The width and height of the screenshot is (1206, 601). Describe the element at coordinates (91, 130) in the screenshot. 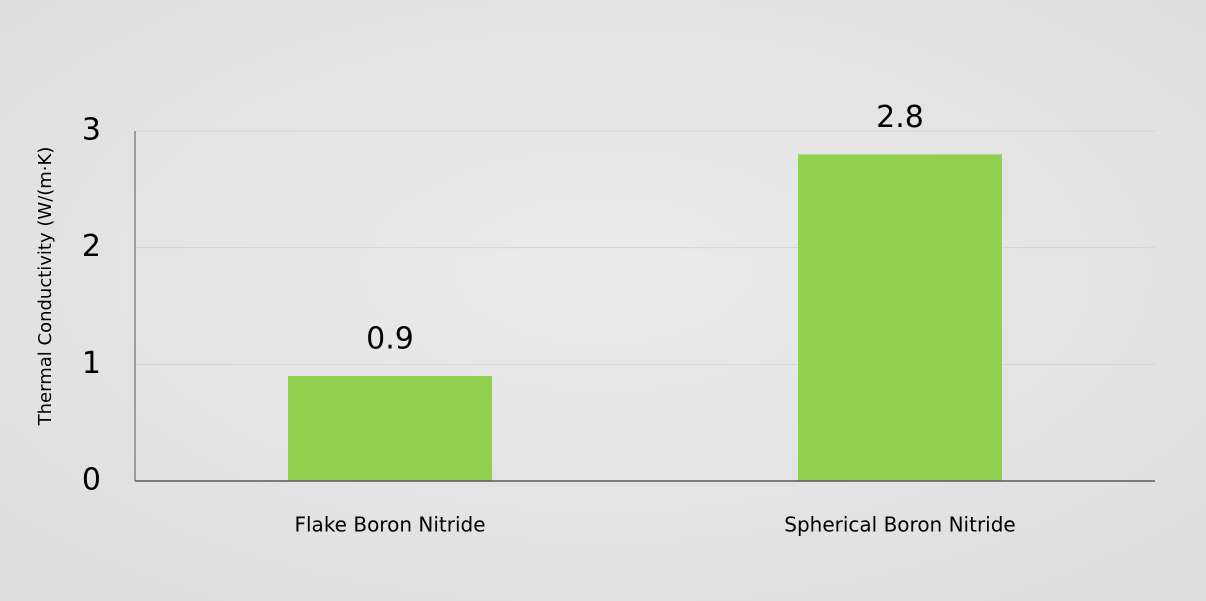

I see `y-tick-label: 3` at that location.